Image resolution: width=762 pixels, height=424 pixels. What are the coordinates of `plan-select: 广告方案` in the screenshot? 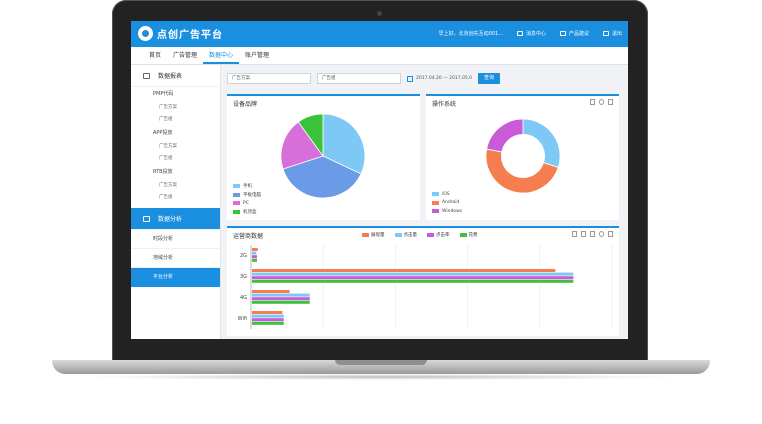 It's located at (269, 78).